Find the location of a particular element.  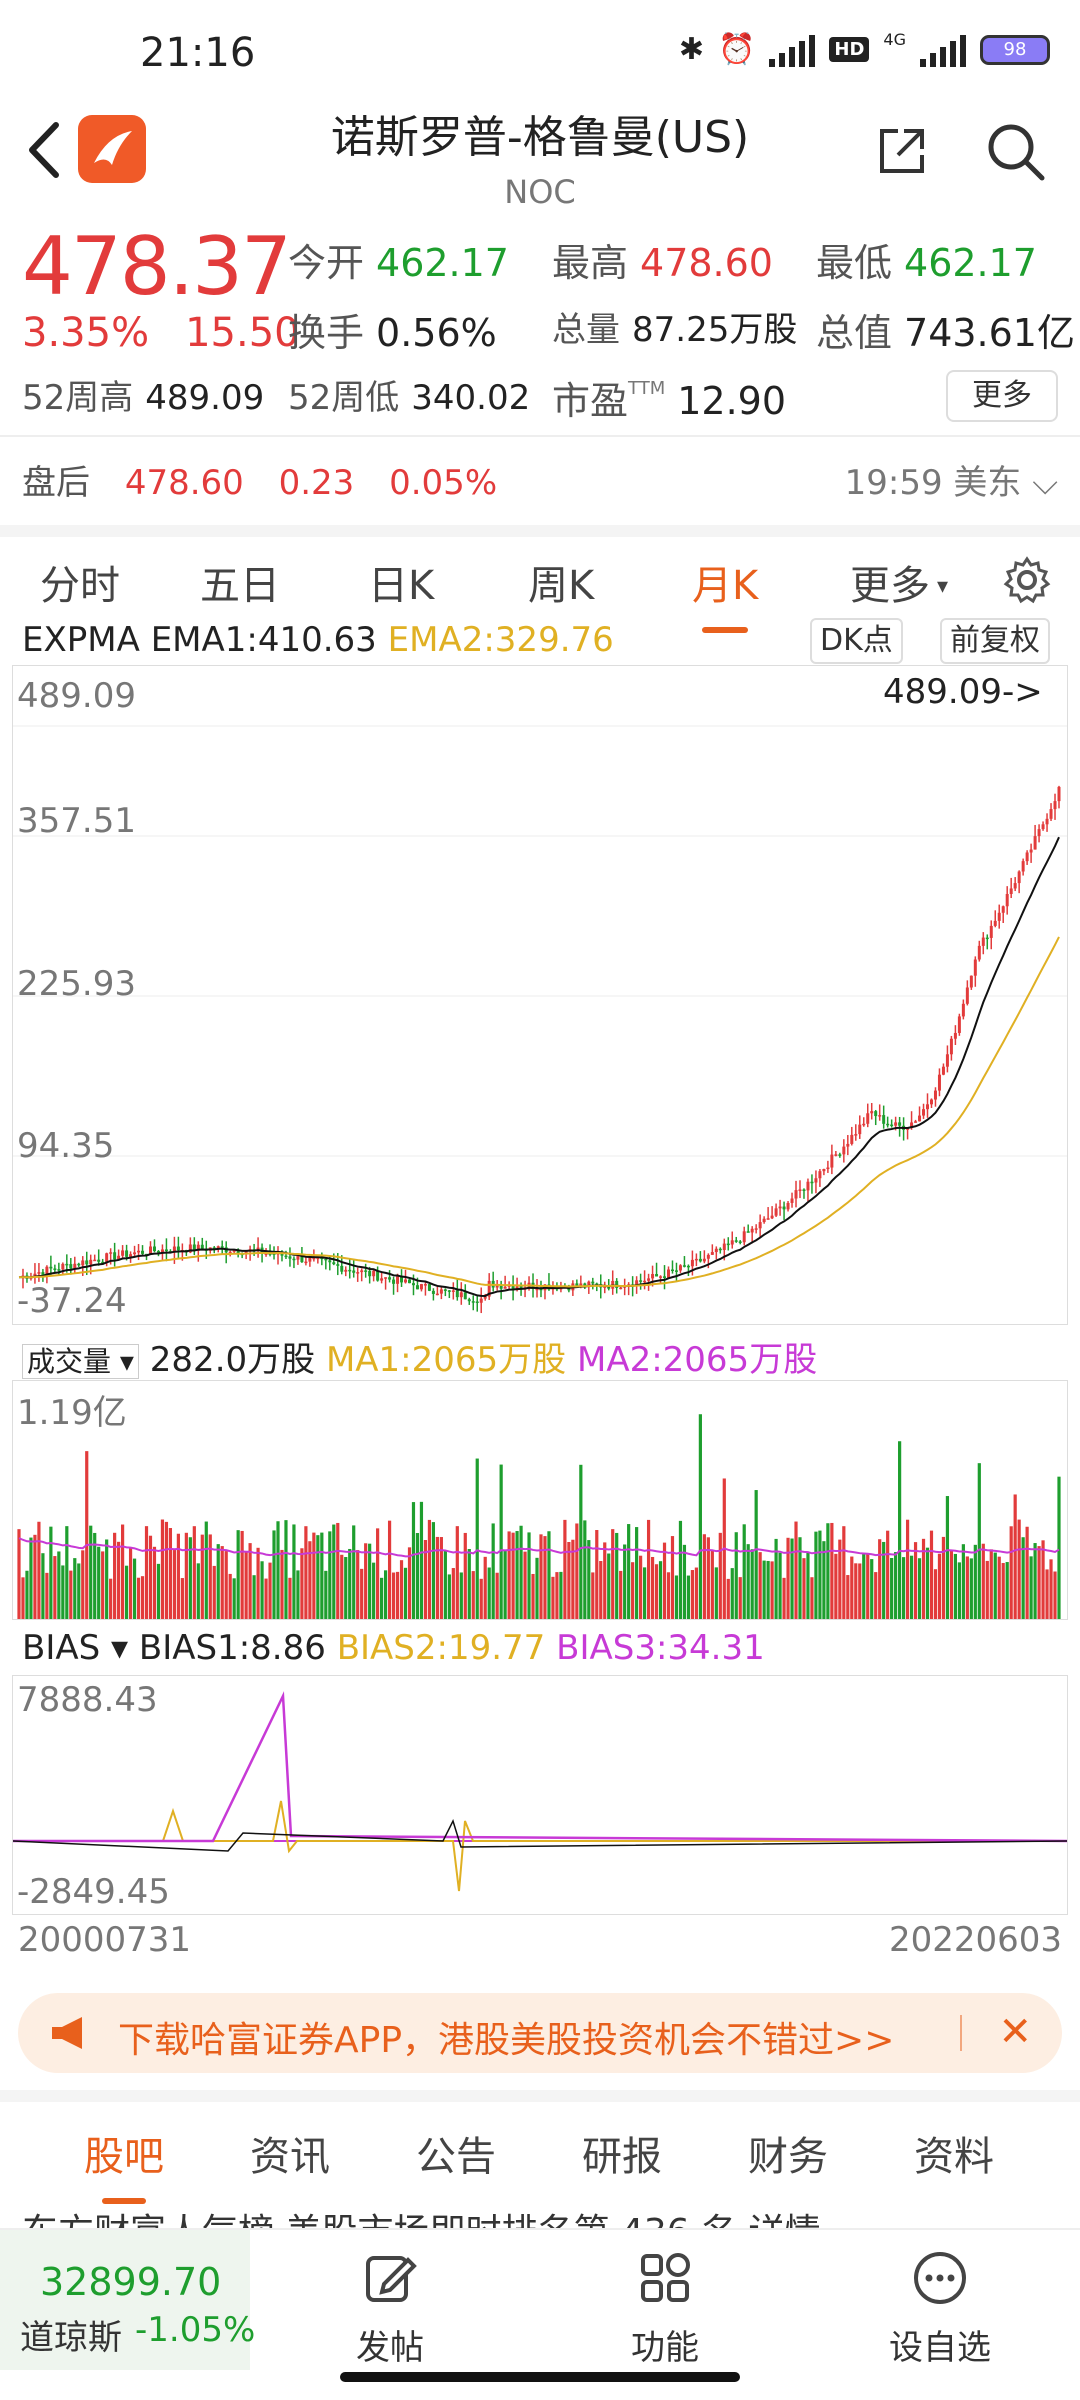

more-stats-button: 更多 is located at coordinates (1002, 396).